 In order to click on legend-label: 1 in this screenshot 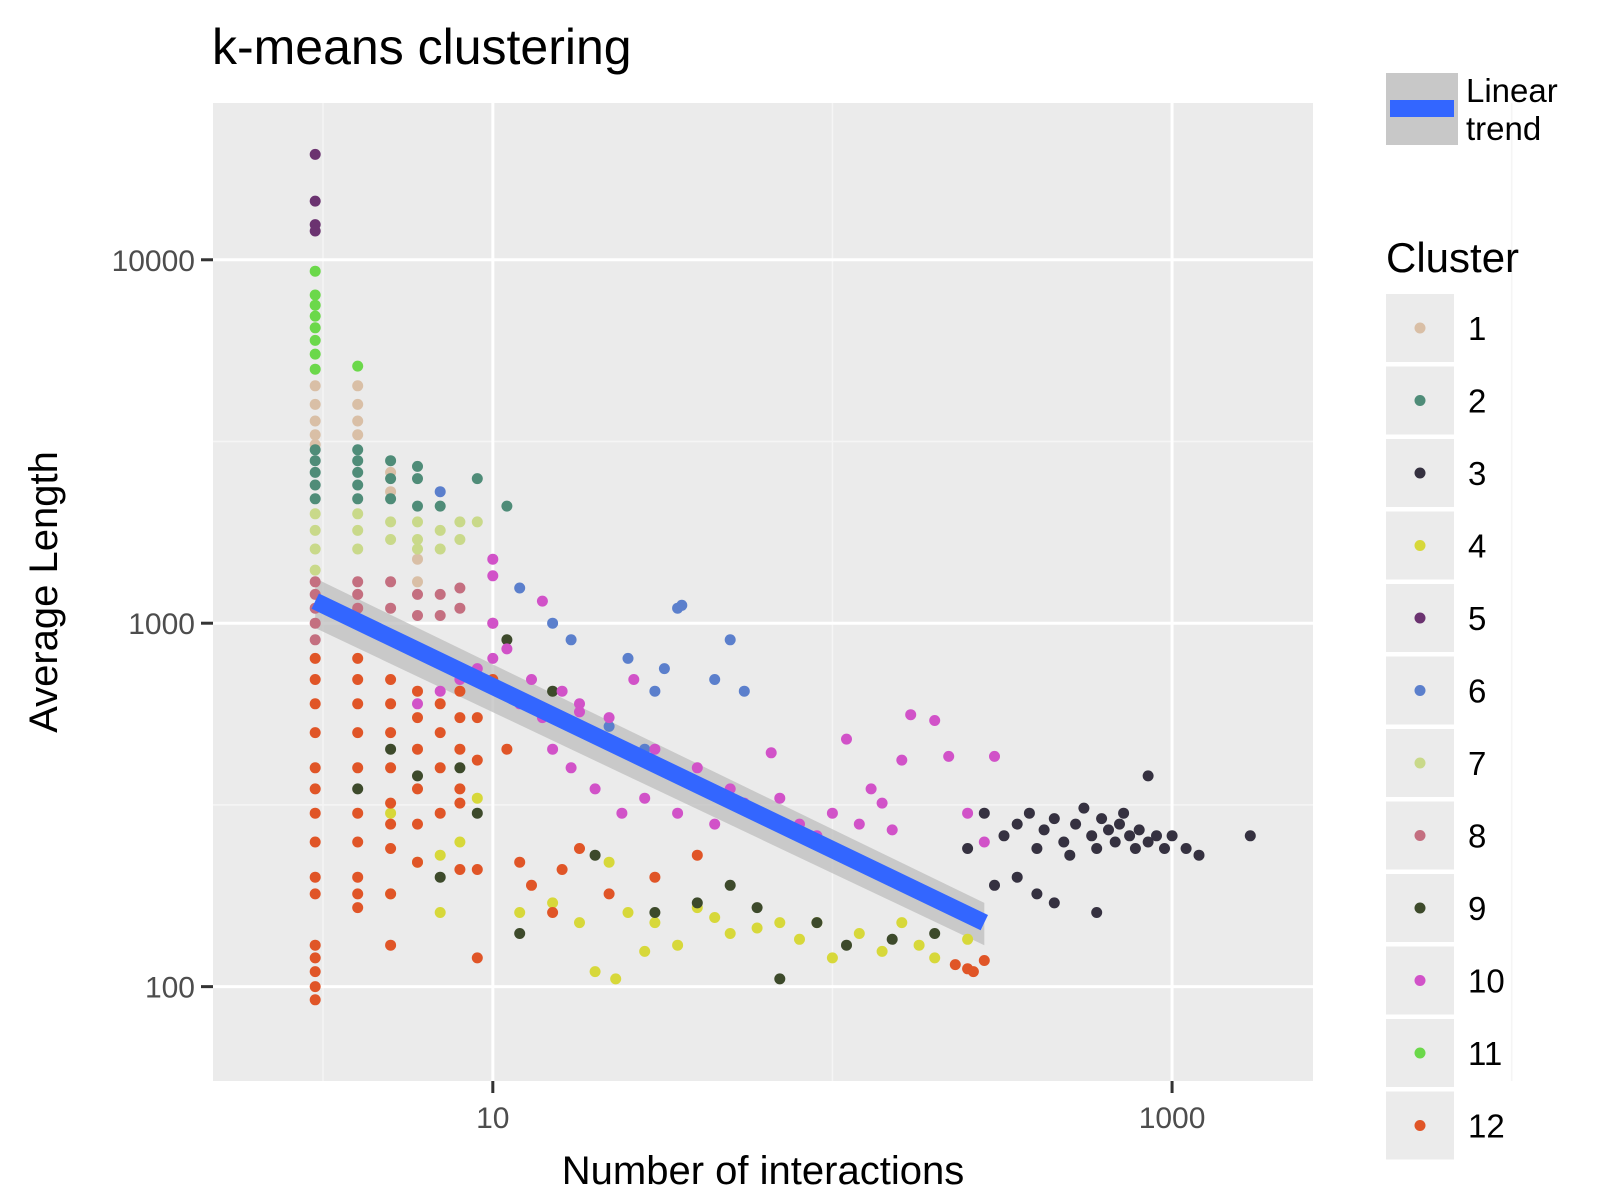, I will do `click(1477, 328)`.